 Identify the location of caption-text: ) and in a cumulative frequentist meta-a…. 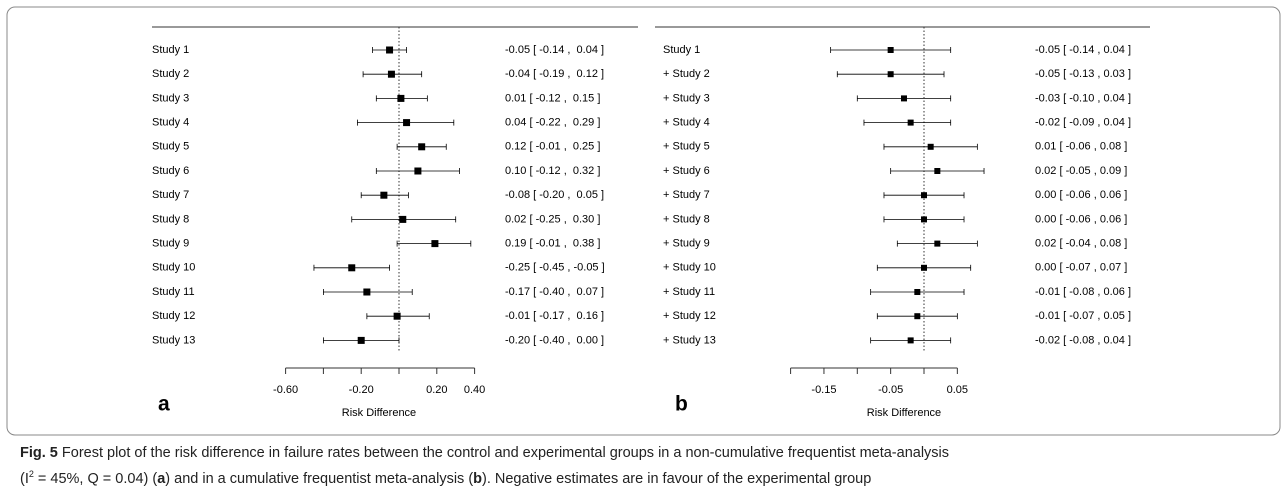
(319, 478).